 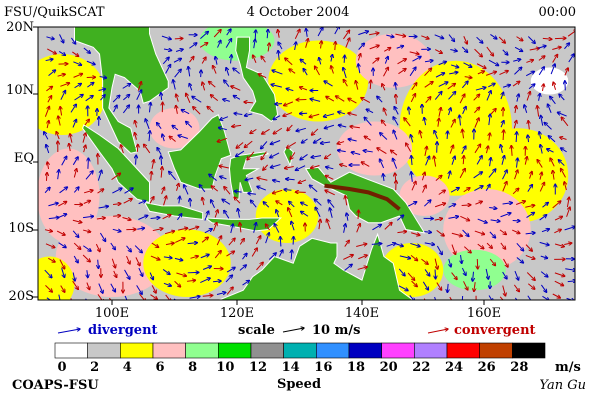 What do you see at coordinates (568, 367) in the screenshot?
I see `colorbar-unit: m/s` at bounding box center [568, 367].